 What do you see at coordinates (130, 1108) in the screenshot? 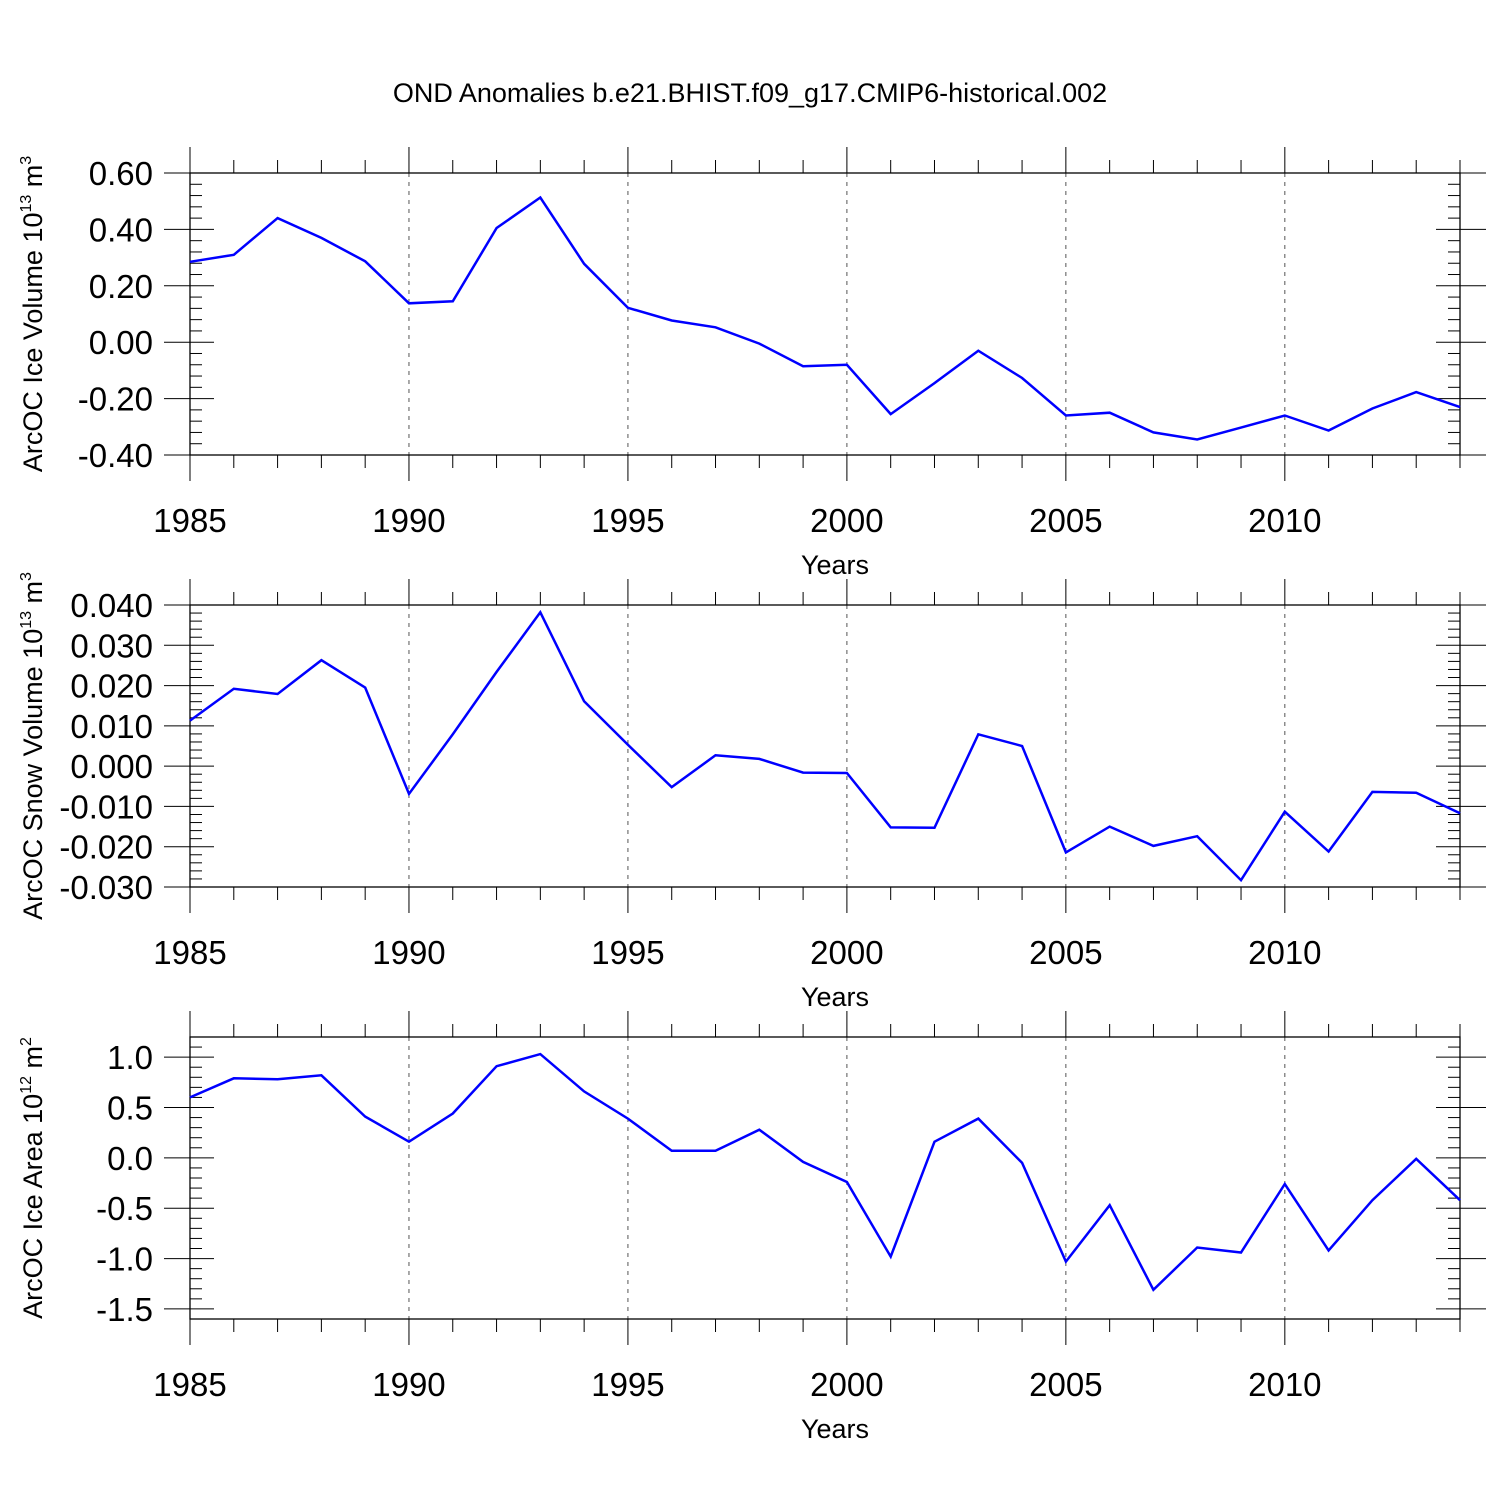
I see `y-tick-label: 0.5` at bounding box center [130, 1108].